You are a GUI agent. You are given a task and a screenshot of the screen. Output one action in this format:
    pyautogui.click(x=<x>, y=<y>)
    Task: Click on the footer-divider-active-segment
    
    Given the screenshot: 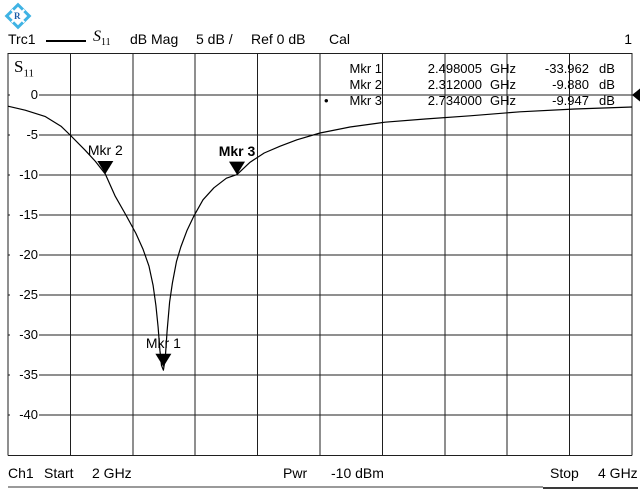 What is the action you would take?
    pyautogui.click(x=590, y=488)
    